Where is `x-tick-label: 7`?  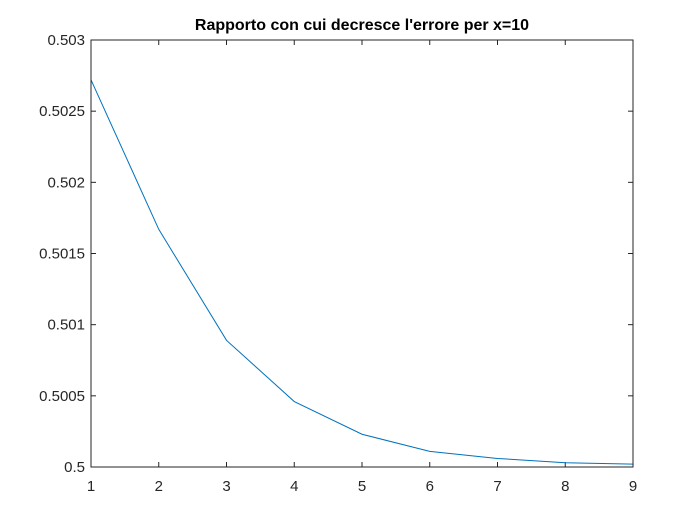
x-tick-label: 7 is located at coordinates (497, 486).